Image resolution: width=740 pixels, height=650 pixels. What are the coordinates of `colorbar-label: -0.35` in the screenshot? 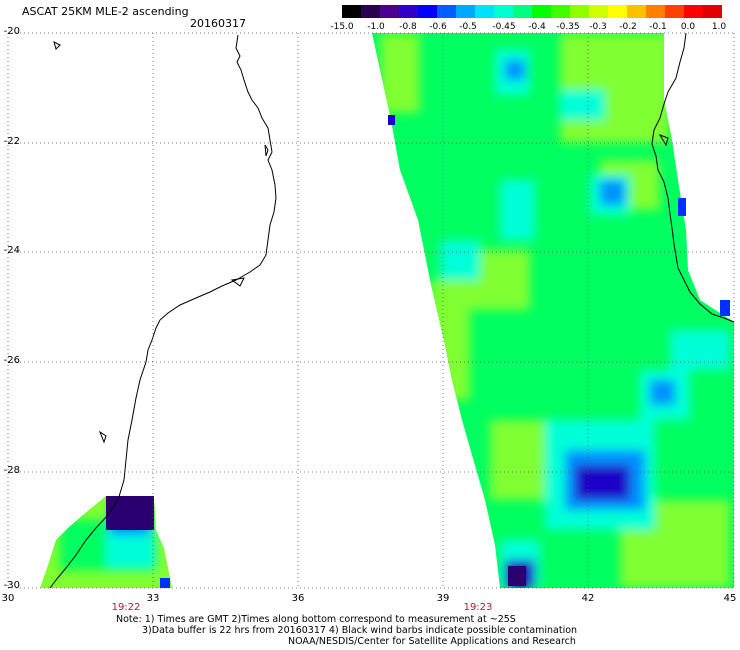 It's located at (568, 27).